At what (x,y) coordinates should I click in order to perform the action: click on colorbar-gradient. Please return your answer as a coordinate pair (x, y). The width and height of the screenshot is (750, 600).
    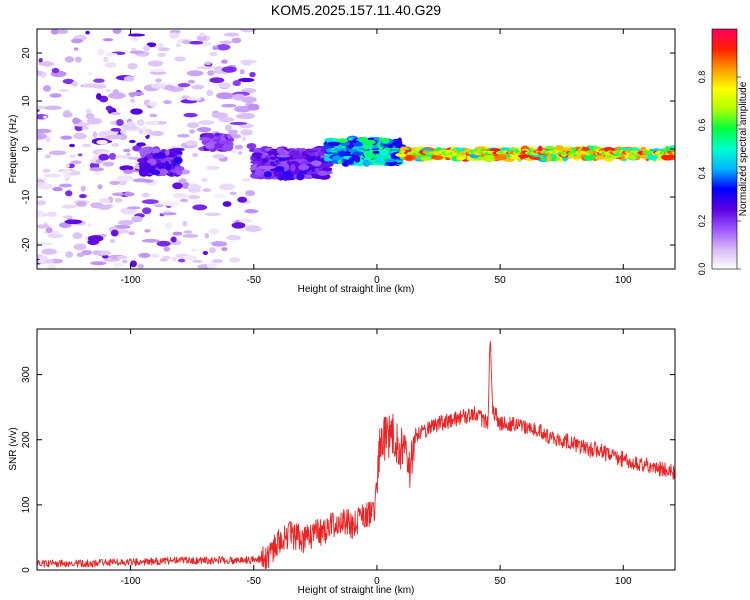
    Looking at the image, I should click on (724, 149).